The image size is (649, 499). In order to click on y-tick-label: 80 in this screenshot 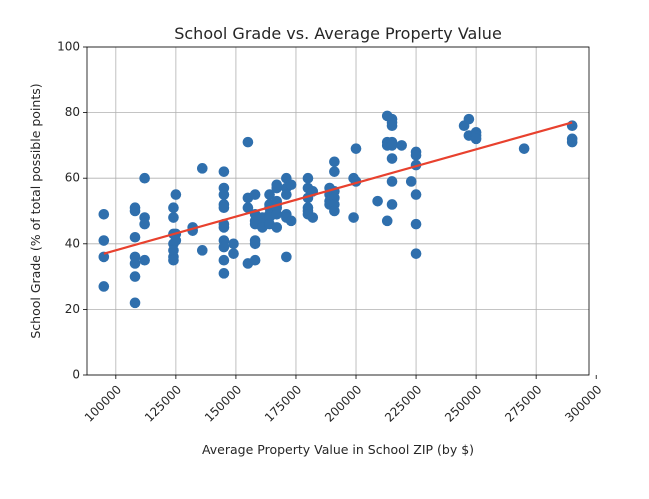, I will do `click(72, 112)`.